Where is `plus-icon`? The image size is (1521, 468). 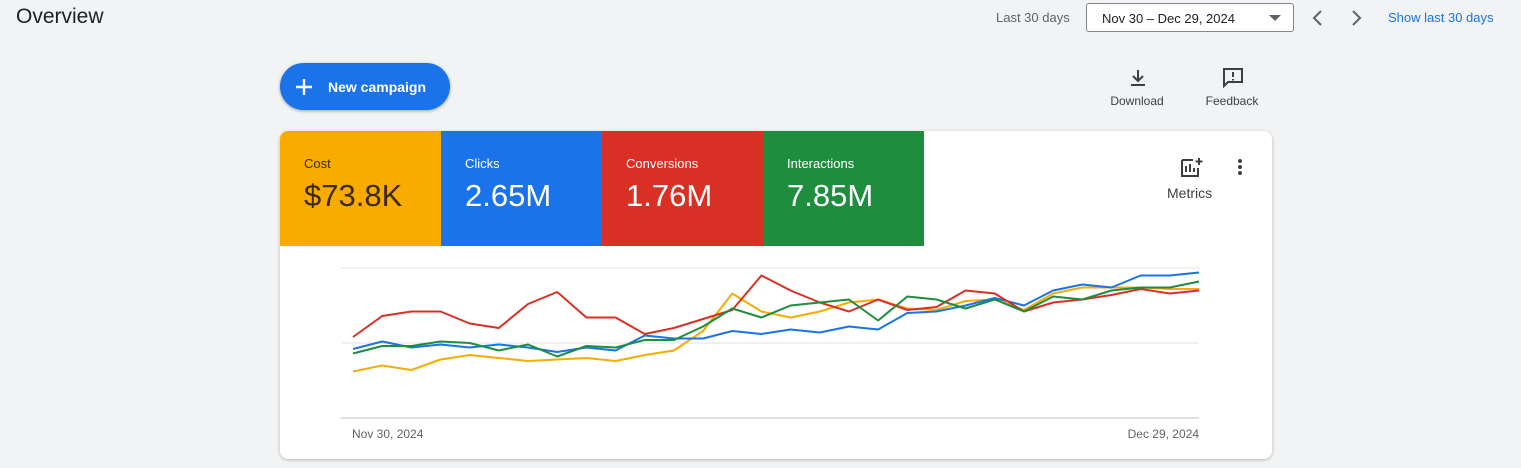
plus-icon is located at coordinates (304, 87).